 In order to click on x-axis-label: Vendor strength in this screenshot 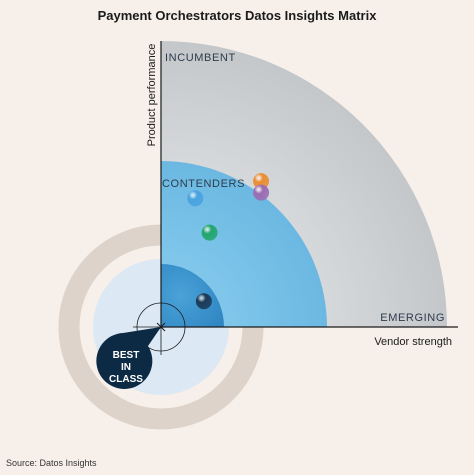, I will do `click(413, 342)`.